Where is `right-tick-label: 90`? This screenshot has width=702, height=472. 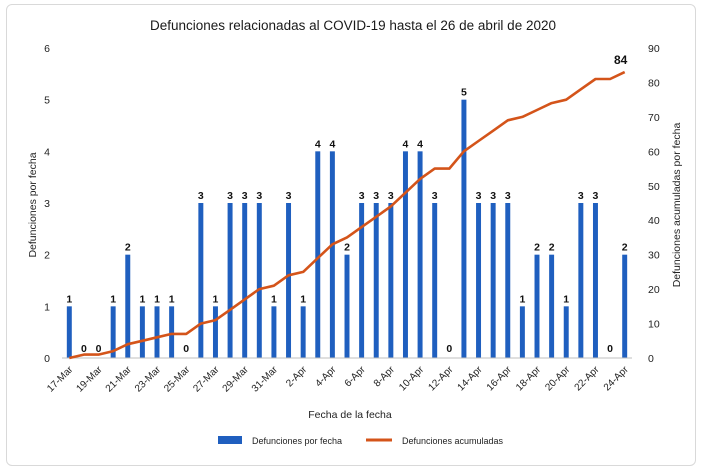 right-tick-label: 90 is located at coordinates (654, 49).